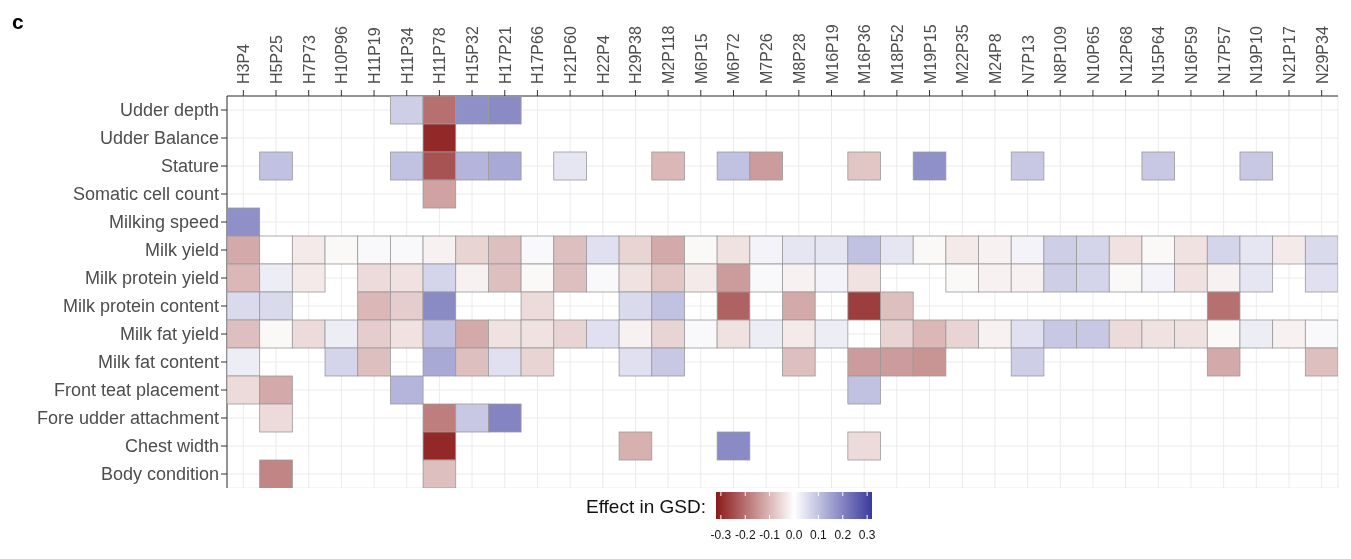 The width and height of the screenshot is (1351, 559). What do you see at coordinates (145, 194) in the screenshot?
I see `y-tick-label: Somatic cell count` at bounding box center [145, 194].